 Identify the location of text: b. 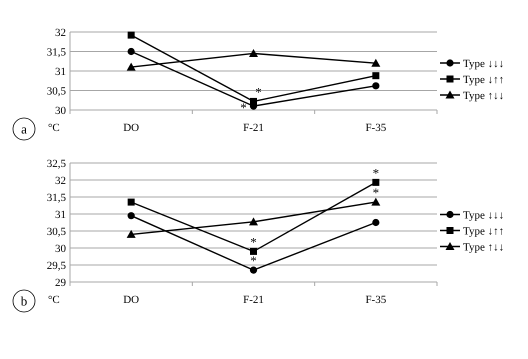
(24, 301).